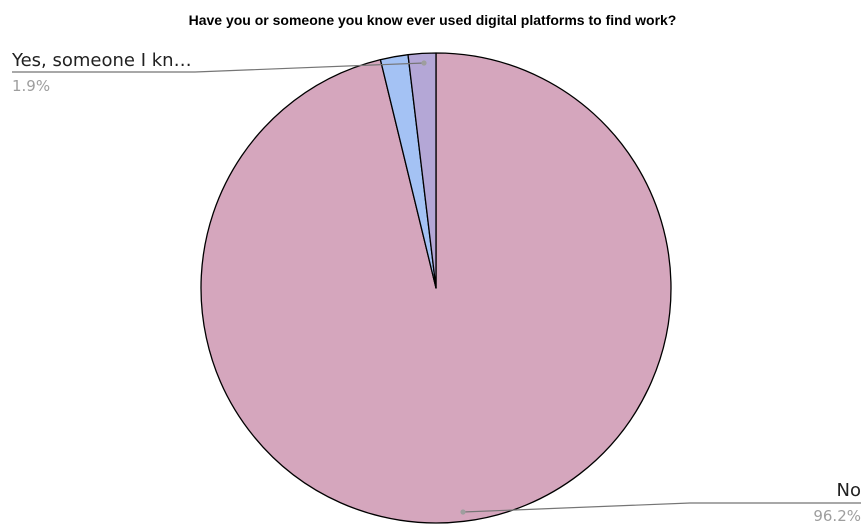  Describe the element at coordinates (218, 67) in the screenshot. I see `leader-line-yes-someone-i-kn` at that location.